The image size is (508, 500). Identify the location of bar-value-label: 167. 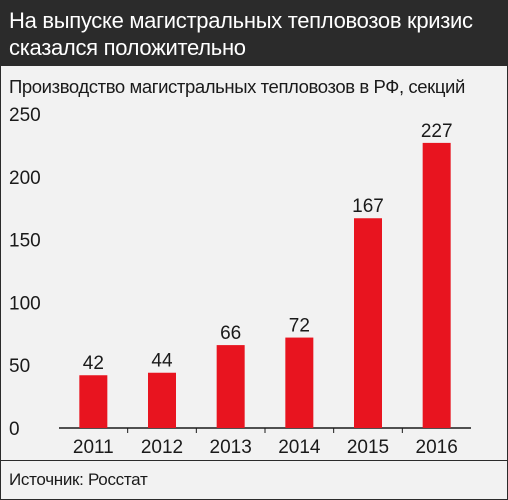
(368, 206).